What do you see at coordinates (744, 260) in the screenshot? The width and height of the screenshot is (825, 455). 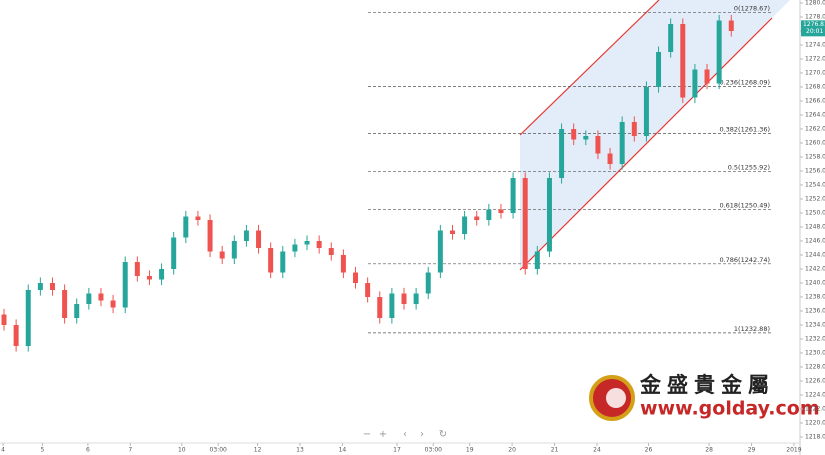 I see `fib-label: 0.786(1242.74)` at bounding box center [744, 260].